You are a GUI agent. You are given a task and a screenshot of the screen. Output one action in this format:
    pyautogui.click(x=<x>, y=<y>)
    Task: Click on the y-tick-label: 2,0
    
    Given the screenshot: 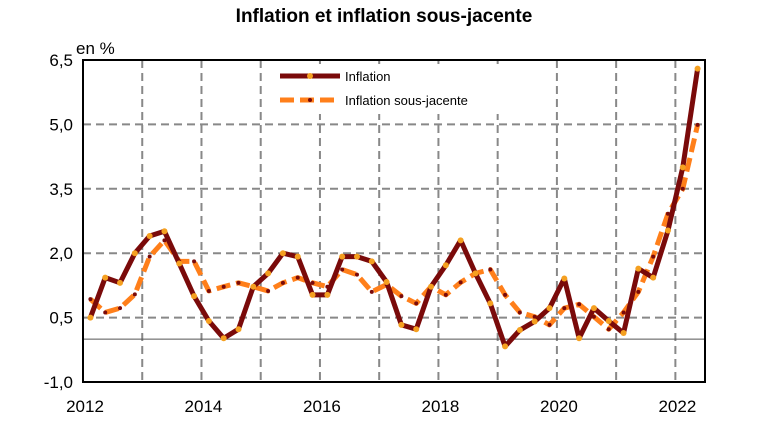 What is the action you would take?
    pyautogui.click(x=61, y=253)
    